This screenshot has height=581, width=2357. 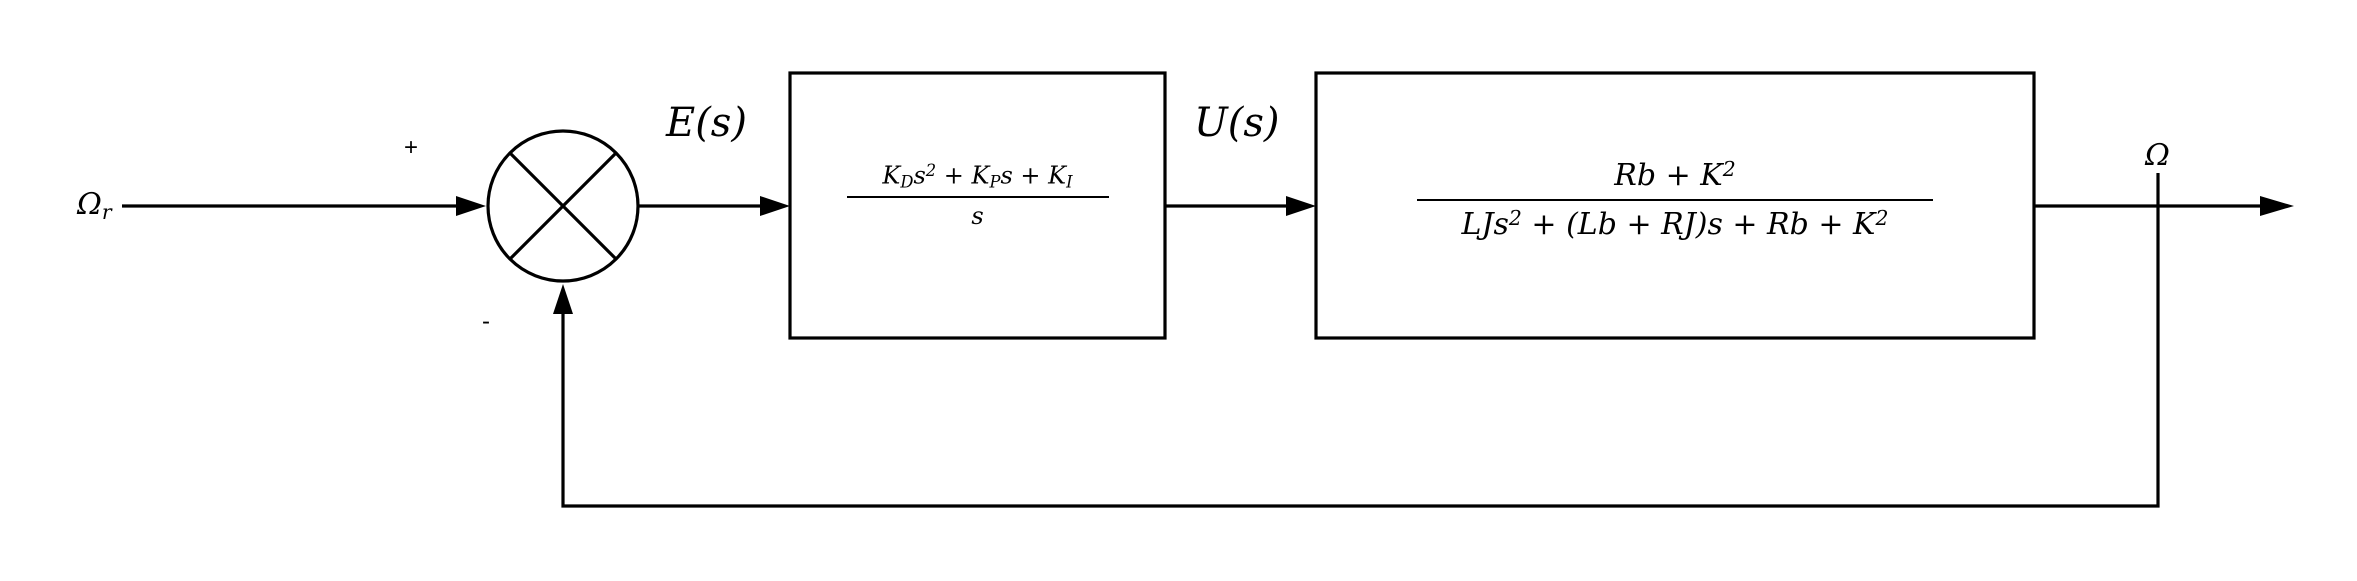 I want to click on control-signal-label: U(s), so click(x=1237, y=123).